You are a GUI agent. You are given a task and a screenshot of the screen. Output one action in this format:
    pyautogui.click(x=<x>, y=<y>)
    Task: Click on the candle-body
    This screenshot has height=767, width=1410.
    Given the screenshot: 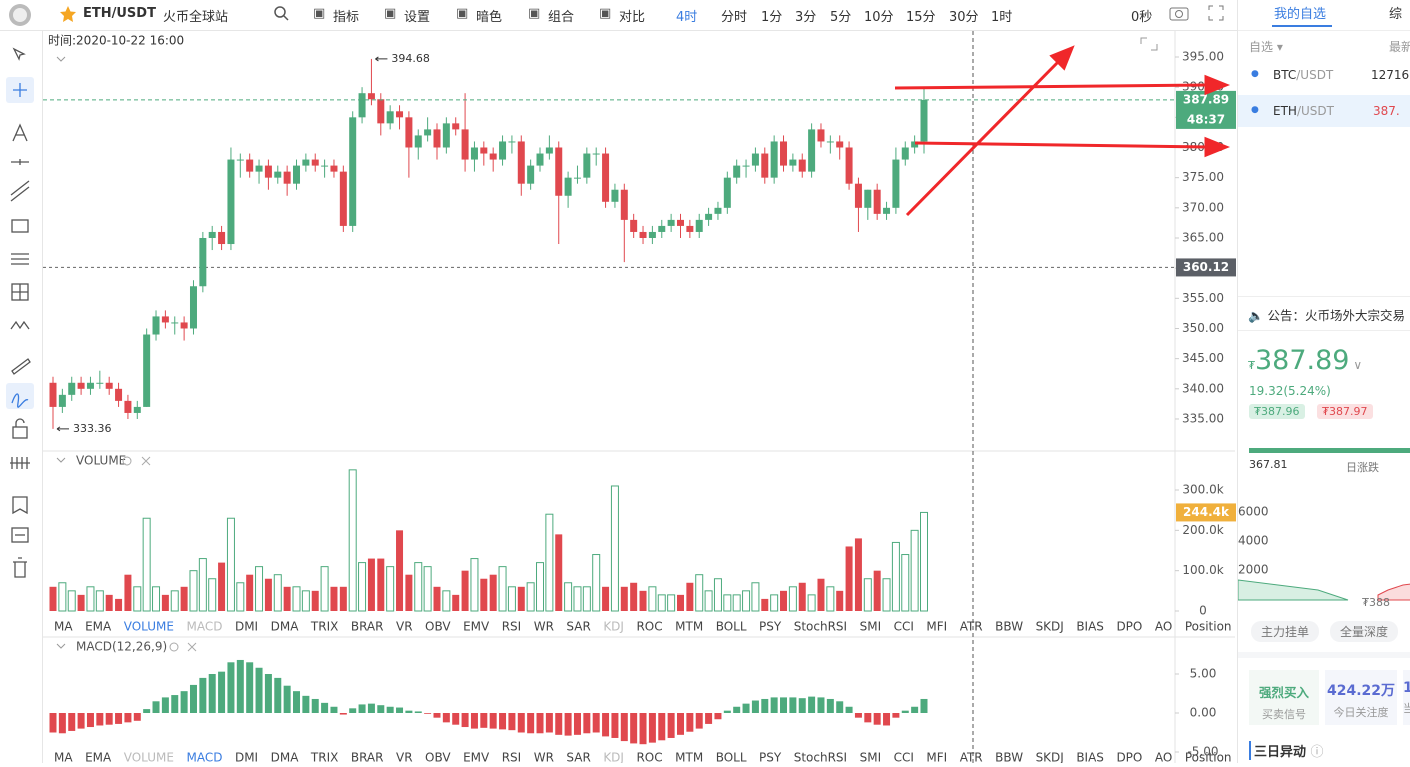 What is the action you would take?
    pyautogui.click(x=446, y=135)
    